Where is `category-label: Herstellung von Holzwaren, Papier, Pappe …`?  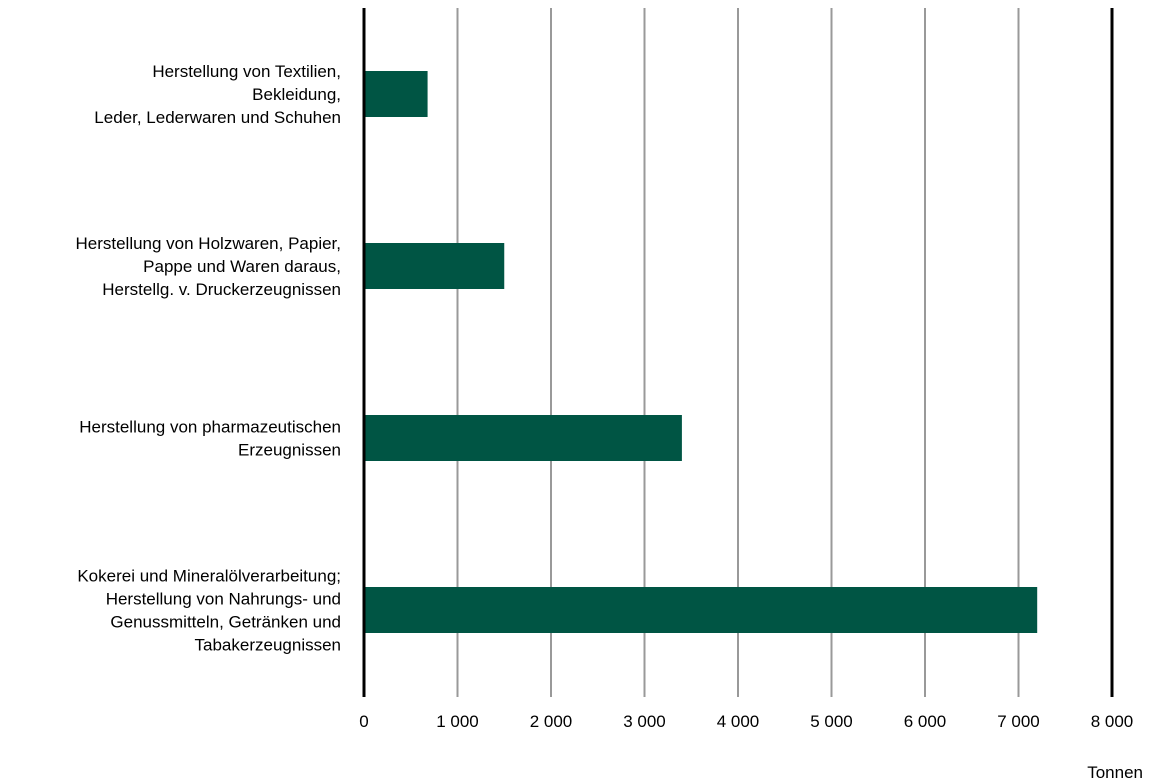
category-label: Herstellung von Holzwaren, Papier, Pappe … is located at coordinates (208, 266).